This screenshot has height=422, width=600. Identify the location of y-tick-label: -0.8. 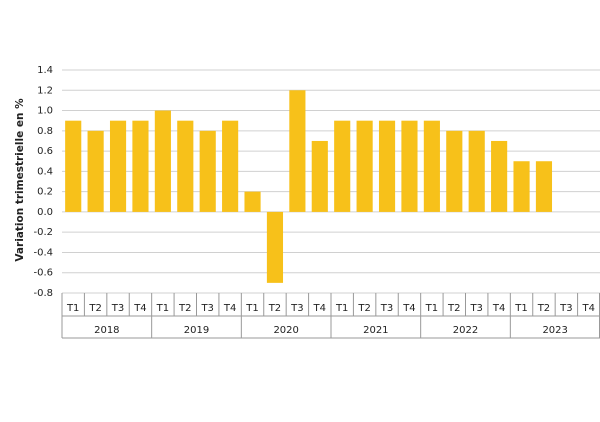
(43, 293).